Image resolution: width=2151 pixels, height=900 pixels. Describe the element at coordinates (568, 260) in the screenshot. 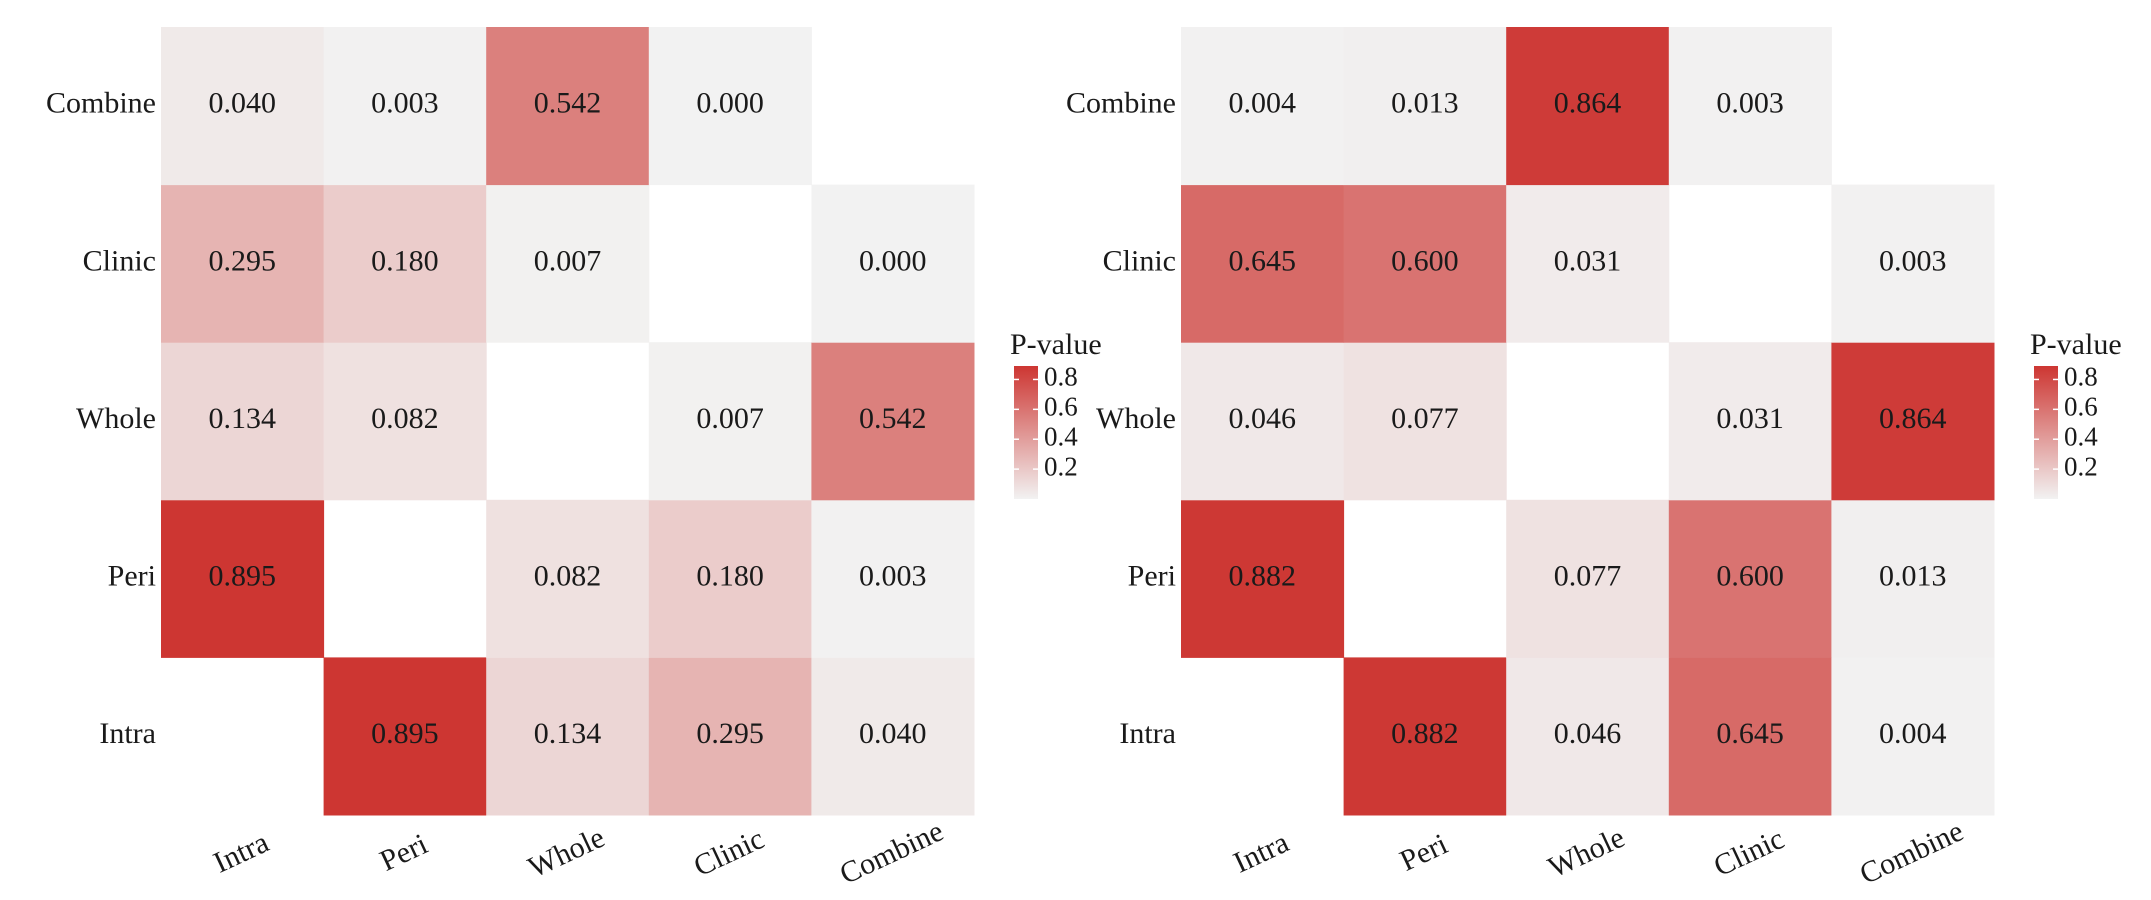

I see `cell-label: 0.007` at that location.